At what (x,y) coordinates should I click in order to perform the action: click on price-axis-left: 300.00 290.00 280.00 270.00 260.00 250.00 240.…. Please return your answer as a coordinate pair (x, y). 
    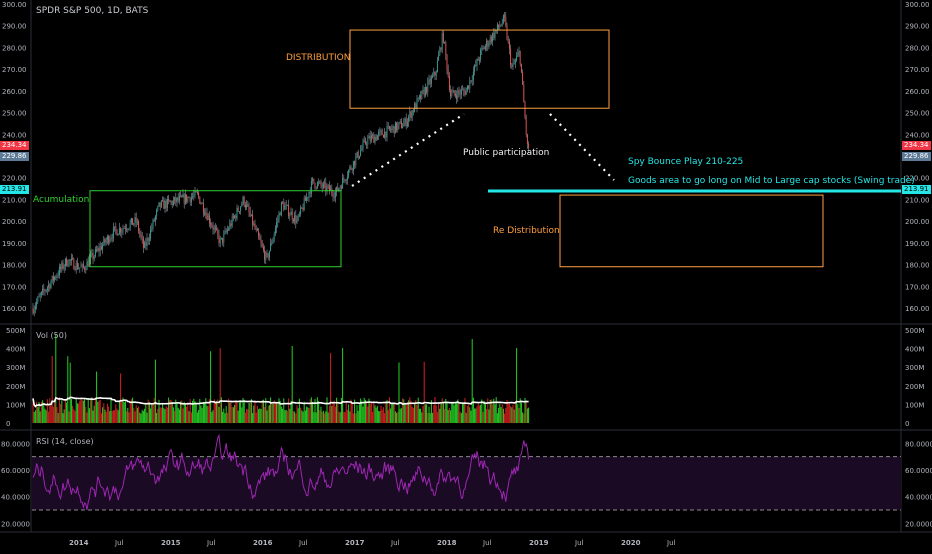
    Looking at the image, I should click on (14, 157).